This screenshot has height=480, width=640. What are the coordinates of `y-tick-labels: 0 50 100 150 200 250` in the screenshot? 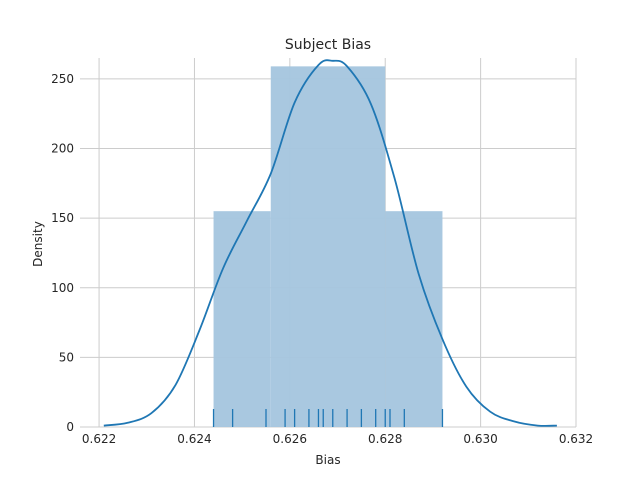 It's located at (62, 253).